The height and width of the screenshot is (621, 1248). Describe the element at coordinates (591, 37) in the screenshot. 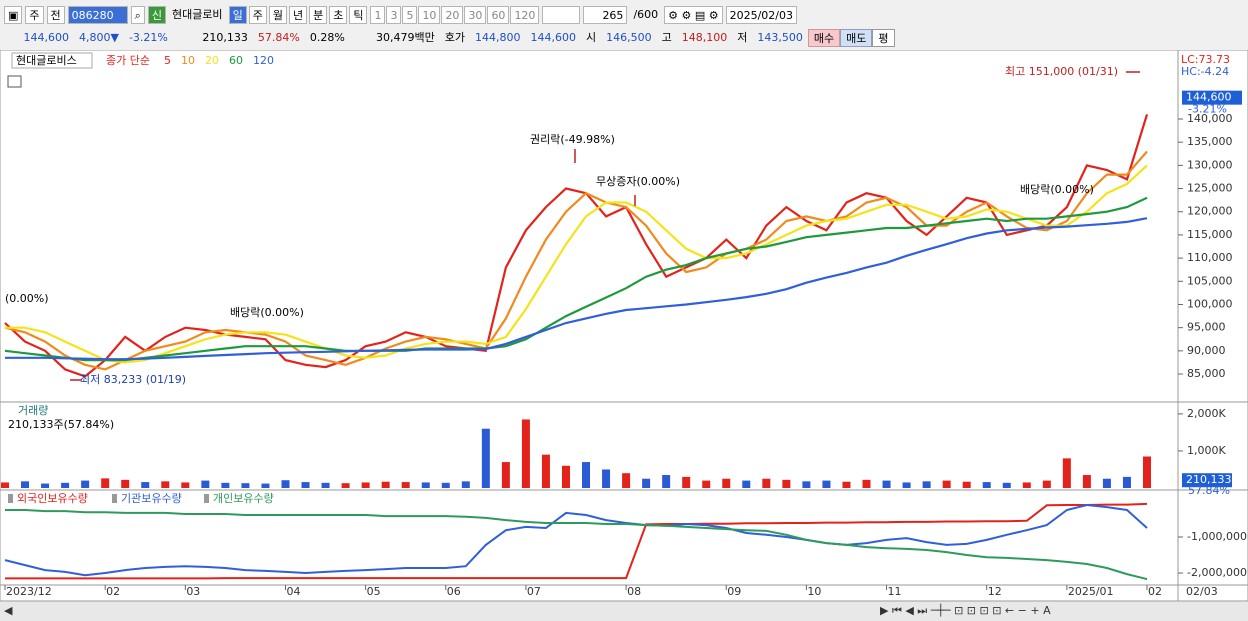

I see `open-label: 시` at that location.